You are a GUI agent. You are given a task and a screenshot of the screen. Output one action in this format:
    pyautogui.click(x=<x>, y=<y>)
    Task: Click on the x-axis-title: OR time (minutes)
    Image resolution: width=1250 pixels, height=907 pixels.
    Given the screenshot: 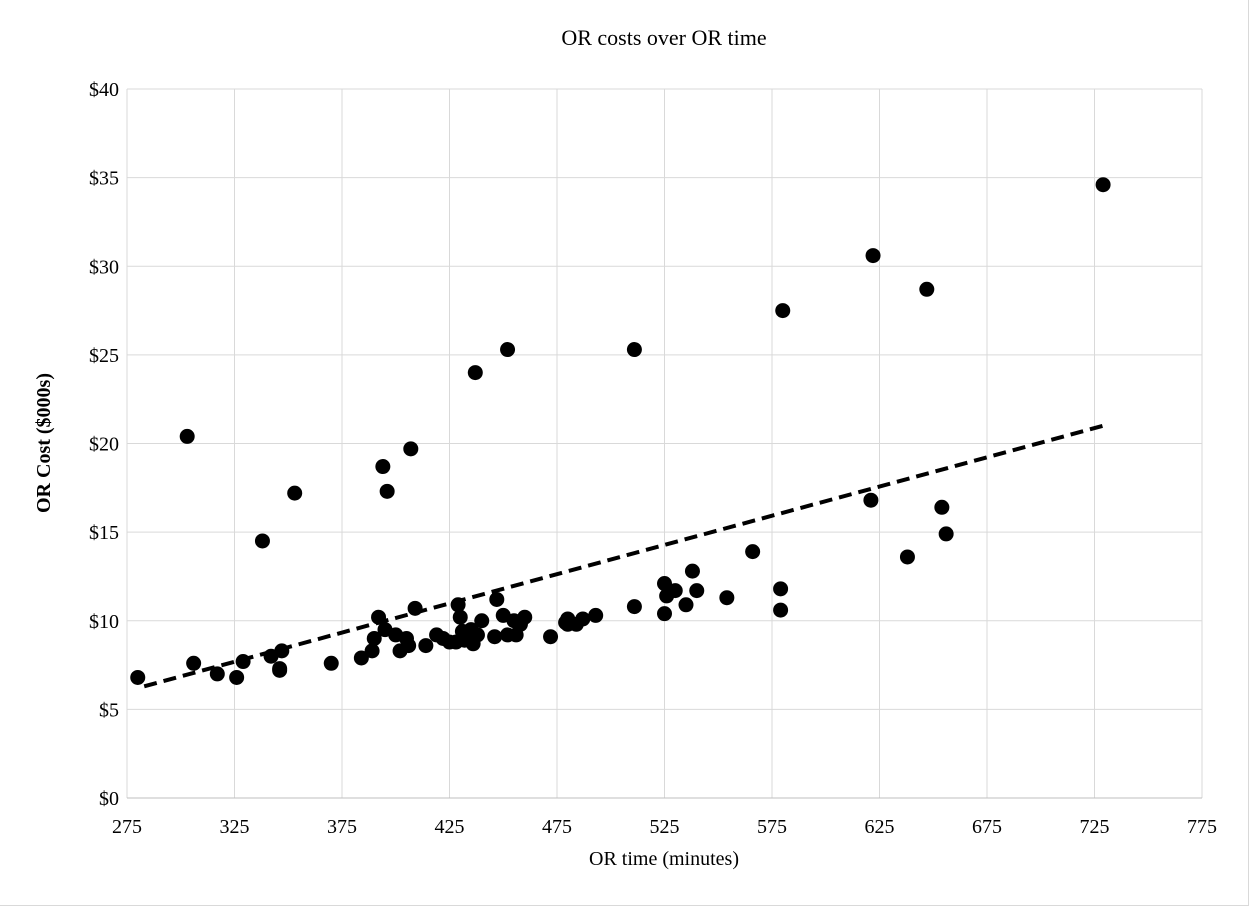 What is the action you would take?
    pyautogui.click(x=664, y=859)
    